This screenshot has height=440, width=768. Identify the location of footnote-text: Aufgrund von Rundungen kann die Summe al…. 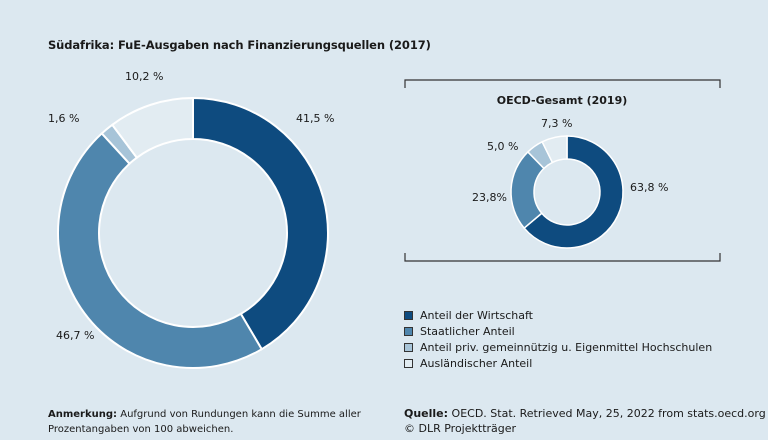
(204, 422).